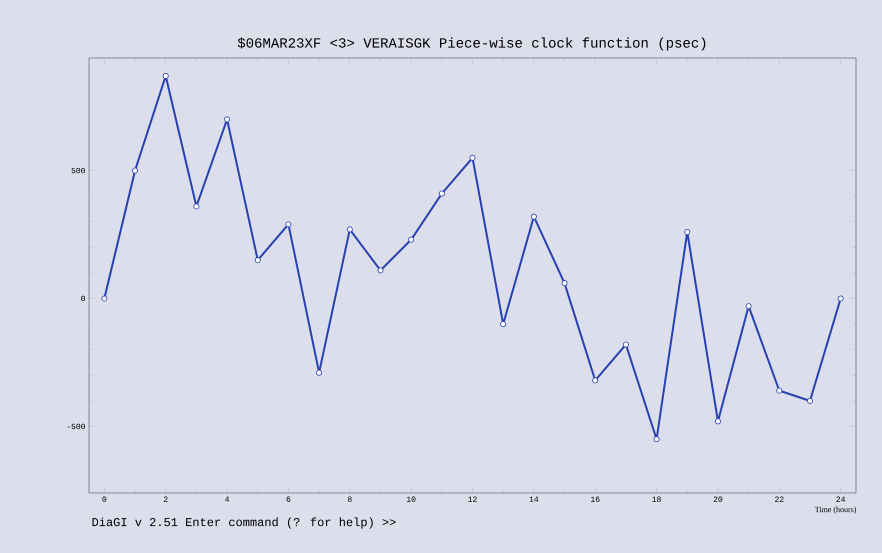  I want to click on x-tick-label: 18, so click(656, 499).